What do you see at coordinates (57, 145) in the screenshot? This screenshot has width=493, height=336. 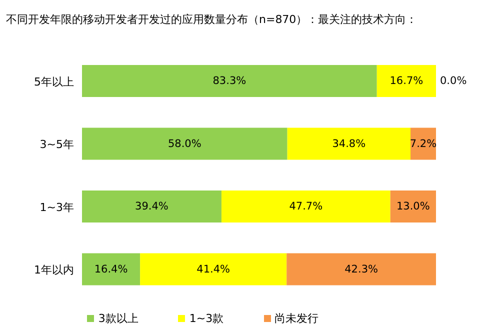 I see `y-tick-label: 3~5年` at bounding box center [57, 145].